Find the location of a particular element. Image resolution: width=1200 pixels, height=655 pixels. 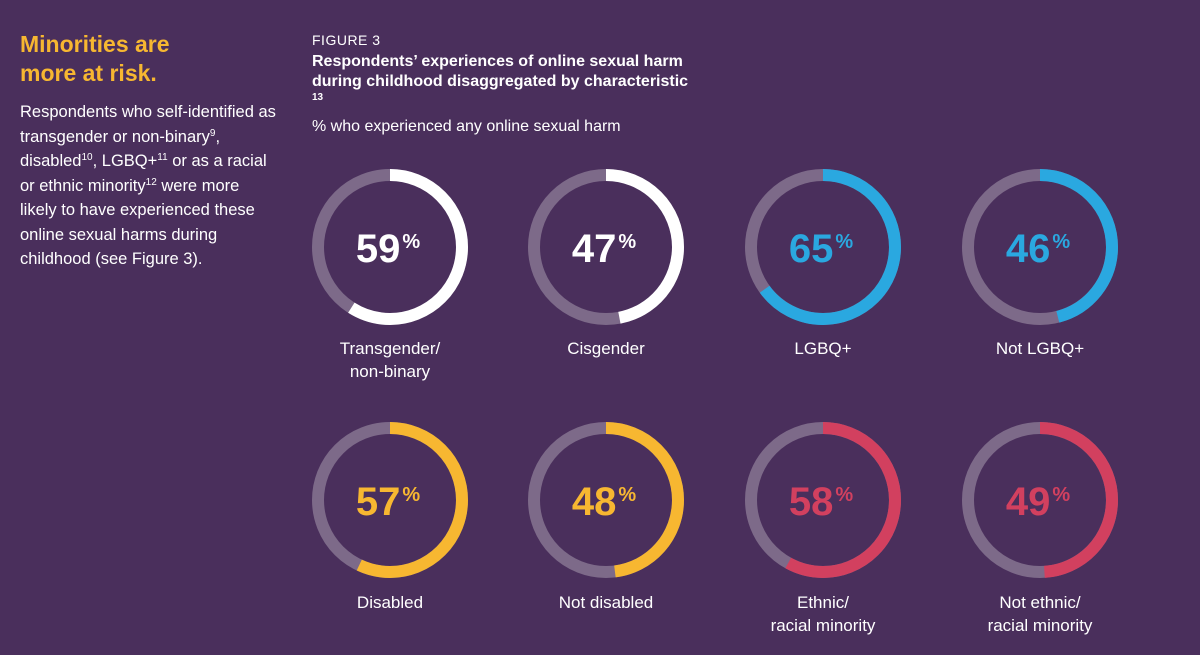

donut-value-label: 65% is located at coordinates (821, 249).